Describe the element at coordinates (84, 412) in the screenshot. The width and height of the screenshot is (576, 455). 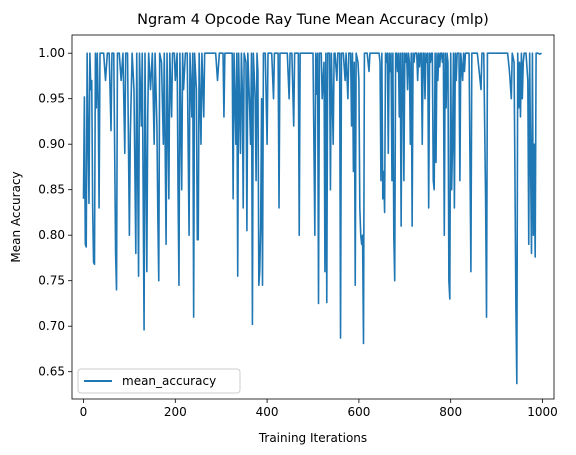
I see `x-tick-label: 0` at that location.